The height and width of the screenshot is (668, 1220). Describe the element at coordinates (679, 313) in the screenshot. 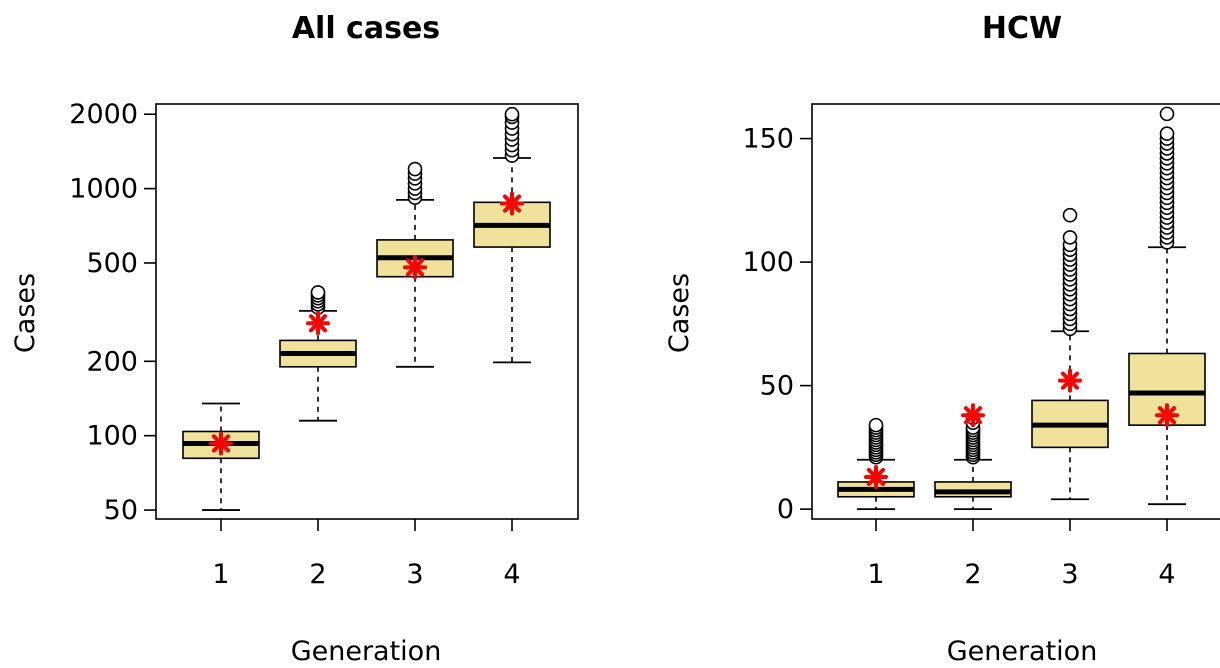

I see `y-axis-label-hcw: Cases` at that location.